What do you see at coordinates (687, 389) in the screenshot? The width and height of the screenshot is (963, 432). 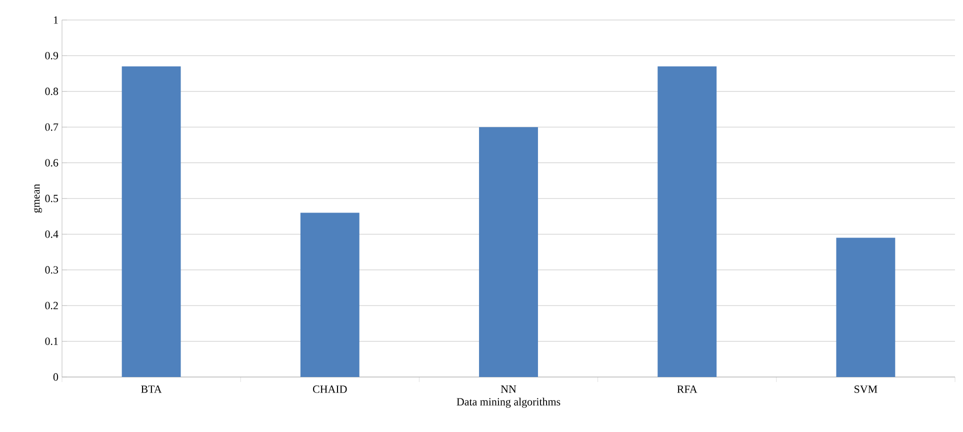 I see `x-tick-label: RFA` at bounding box center [687, 389].